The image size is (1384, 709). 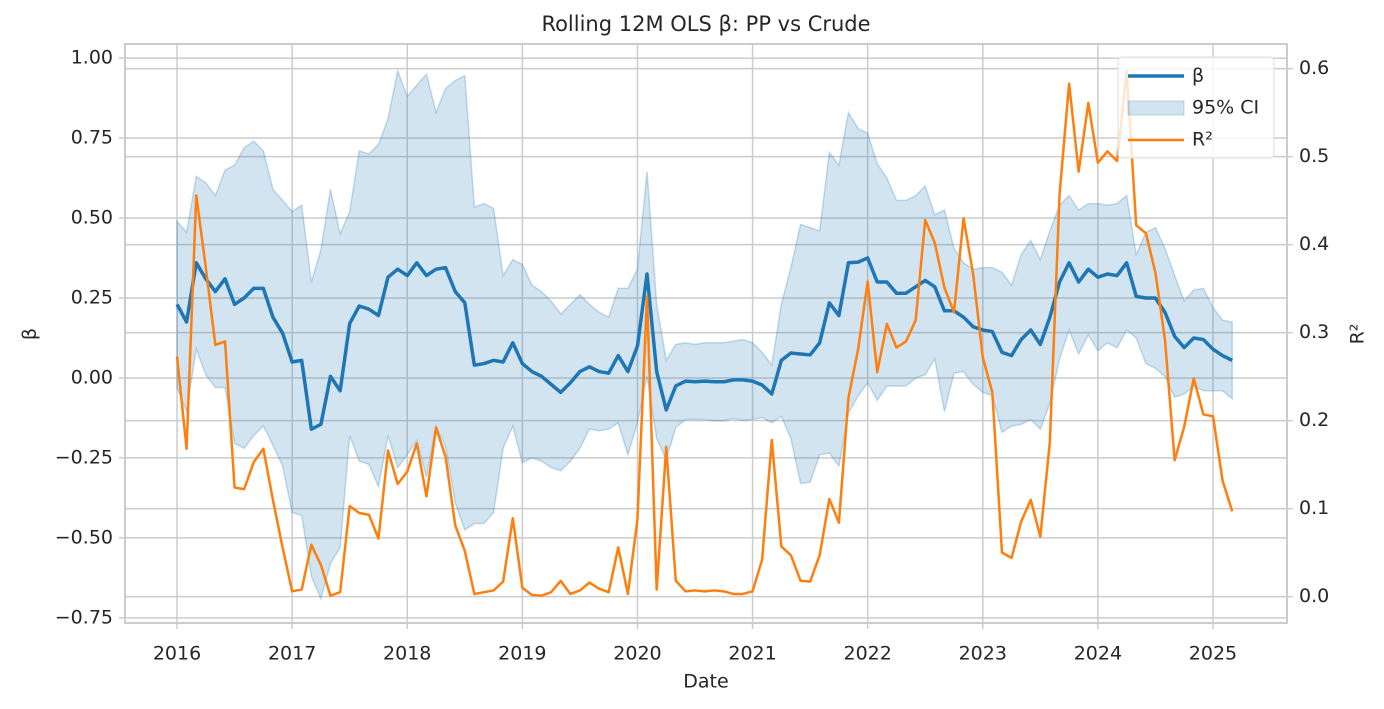 I want to click on x-tick-label: 2019, so click(x=522, y=654).